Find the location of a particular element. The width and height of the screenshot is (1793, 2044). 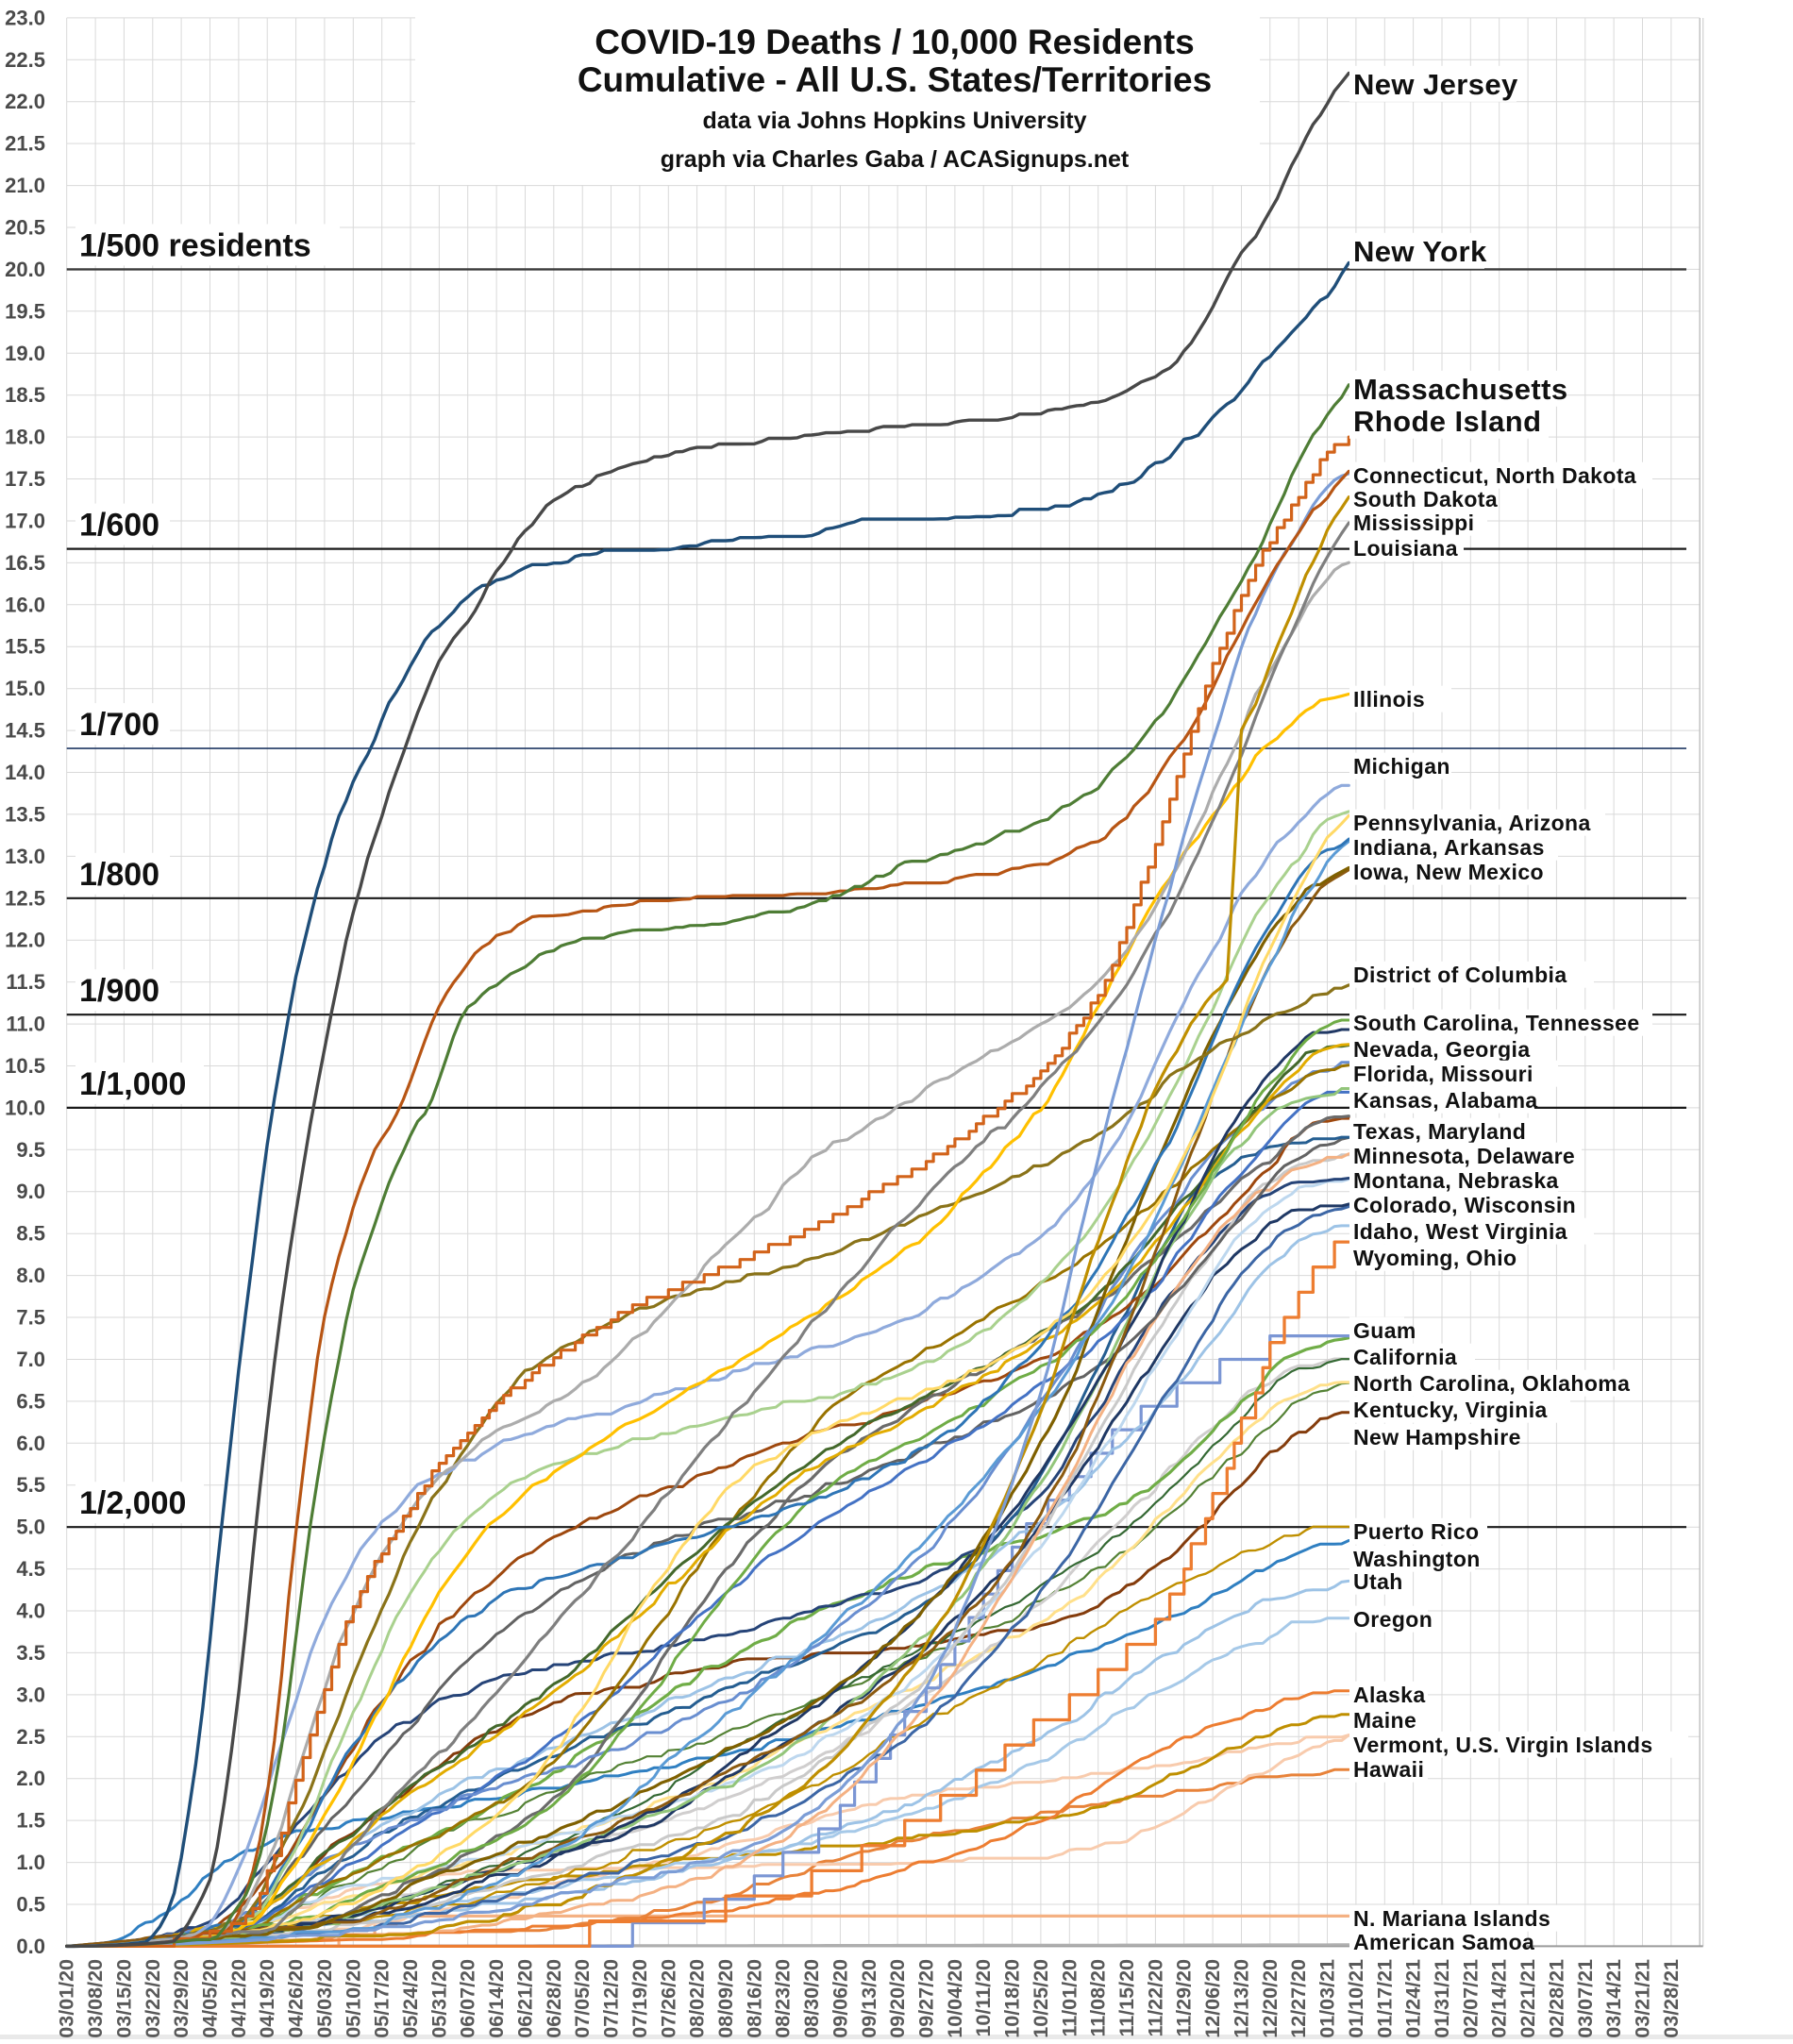

svg-text: 08/02/20 is located at coordinates (697, 1998).